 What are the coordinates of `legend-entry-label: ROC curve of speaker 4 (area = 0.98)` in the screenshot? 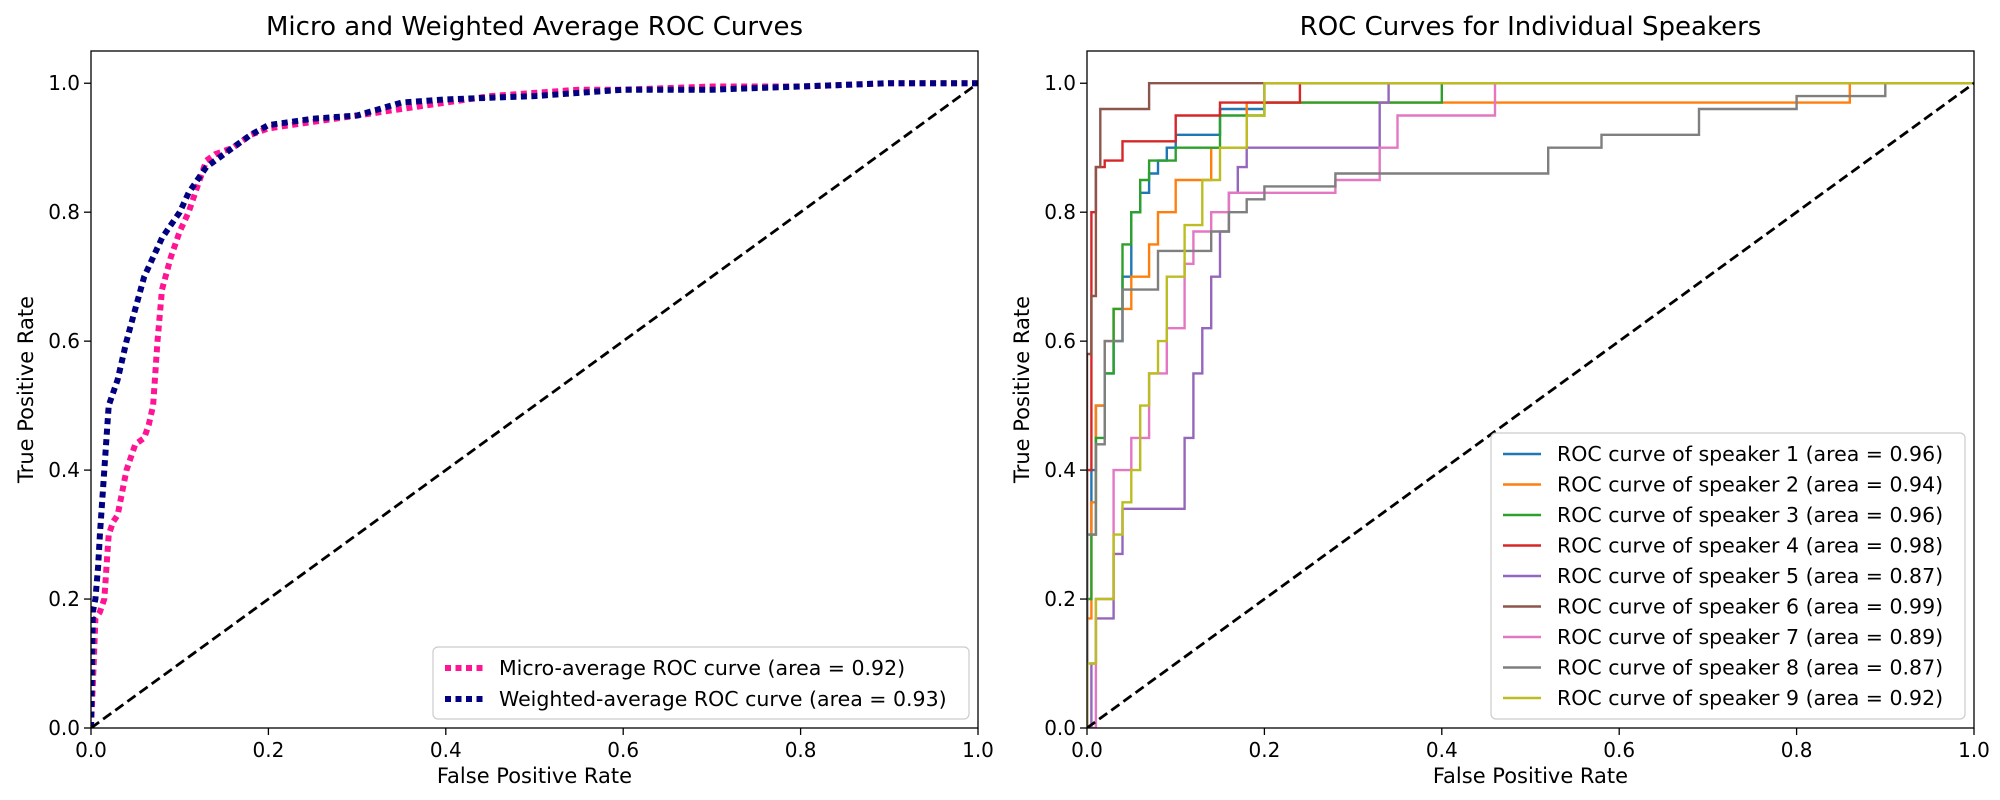 It's located at (1750, 546).